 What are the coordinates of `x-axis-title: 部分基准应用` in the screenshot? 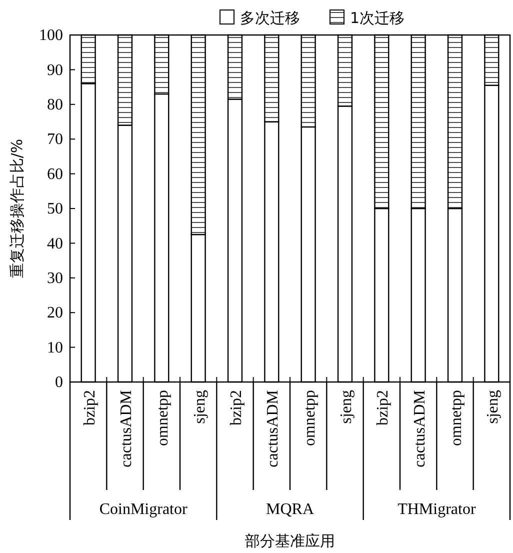 It's located at (290, 541).